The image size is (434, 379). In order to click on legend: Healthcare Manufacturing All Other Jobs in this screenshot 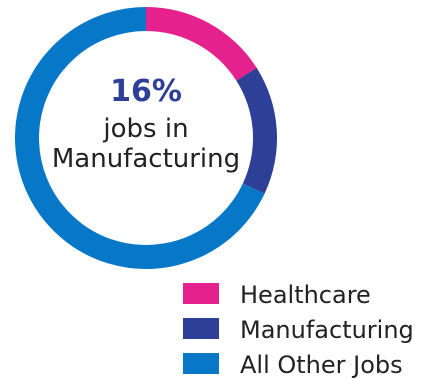, I will do `click(298, 330)`.